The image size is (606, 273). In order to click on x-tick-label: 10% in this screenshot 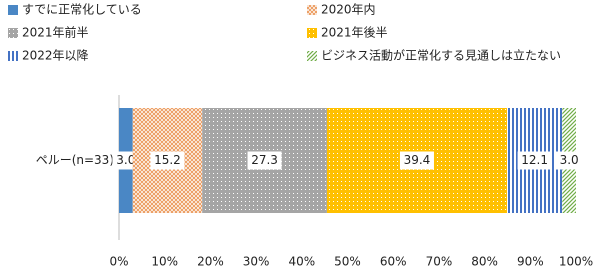, I will do `click(164, 262)`.